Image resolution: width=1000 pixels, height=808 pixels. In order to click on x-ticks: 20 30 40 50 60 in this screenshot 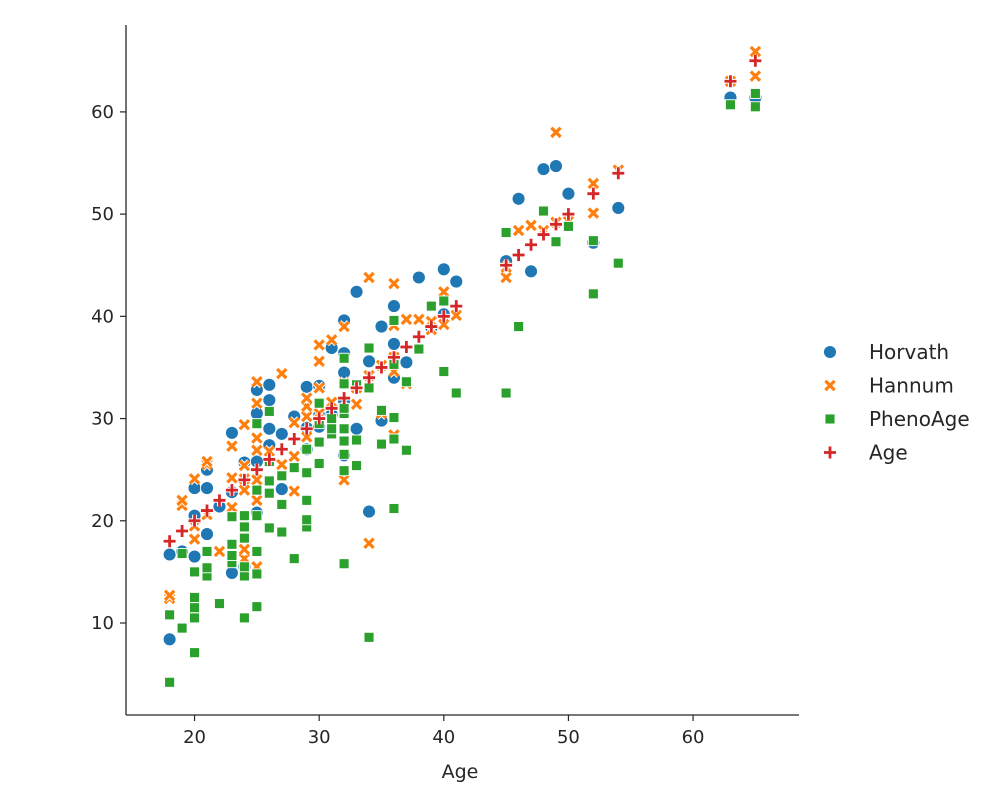, I will do `click(444, 731)`.